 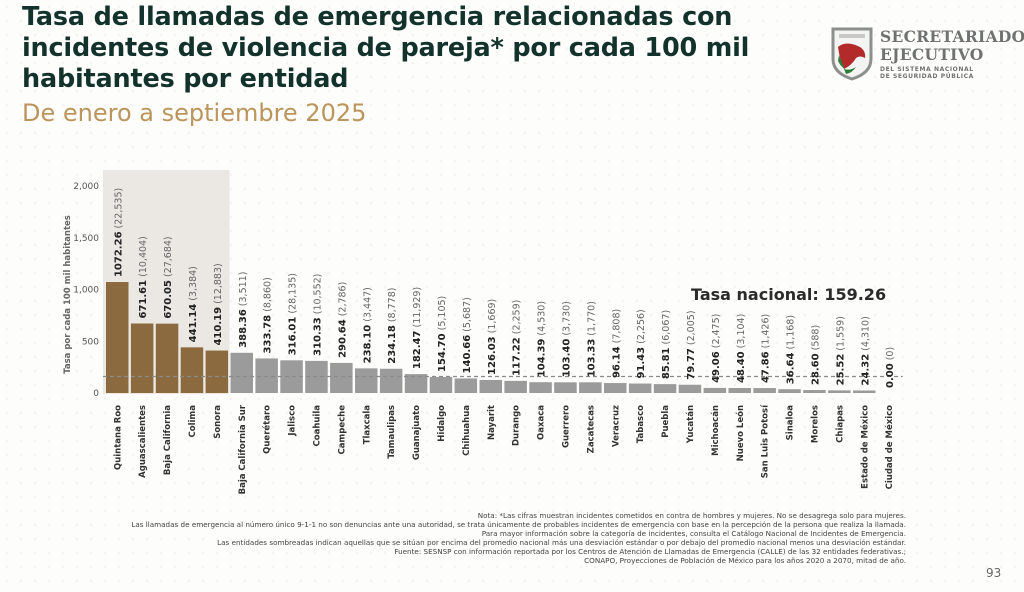 What do you see at coordinates (766, 441) in the screenshot?
I see `x-tick-label: San Luis Potosí` at bounding box center [766, 441].